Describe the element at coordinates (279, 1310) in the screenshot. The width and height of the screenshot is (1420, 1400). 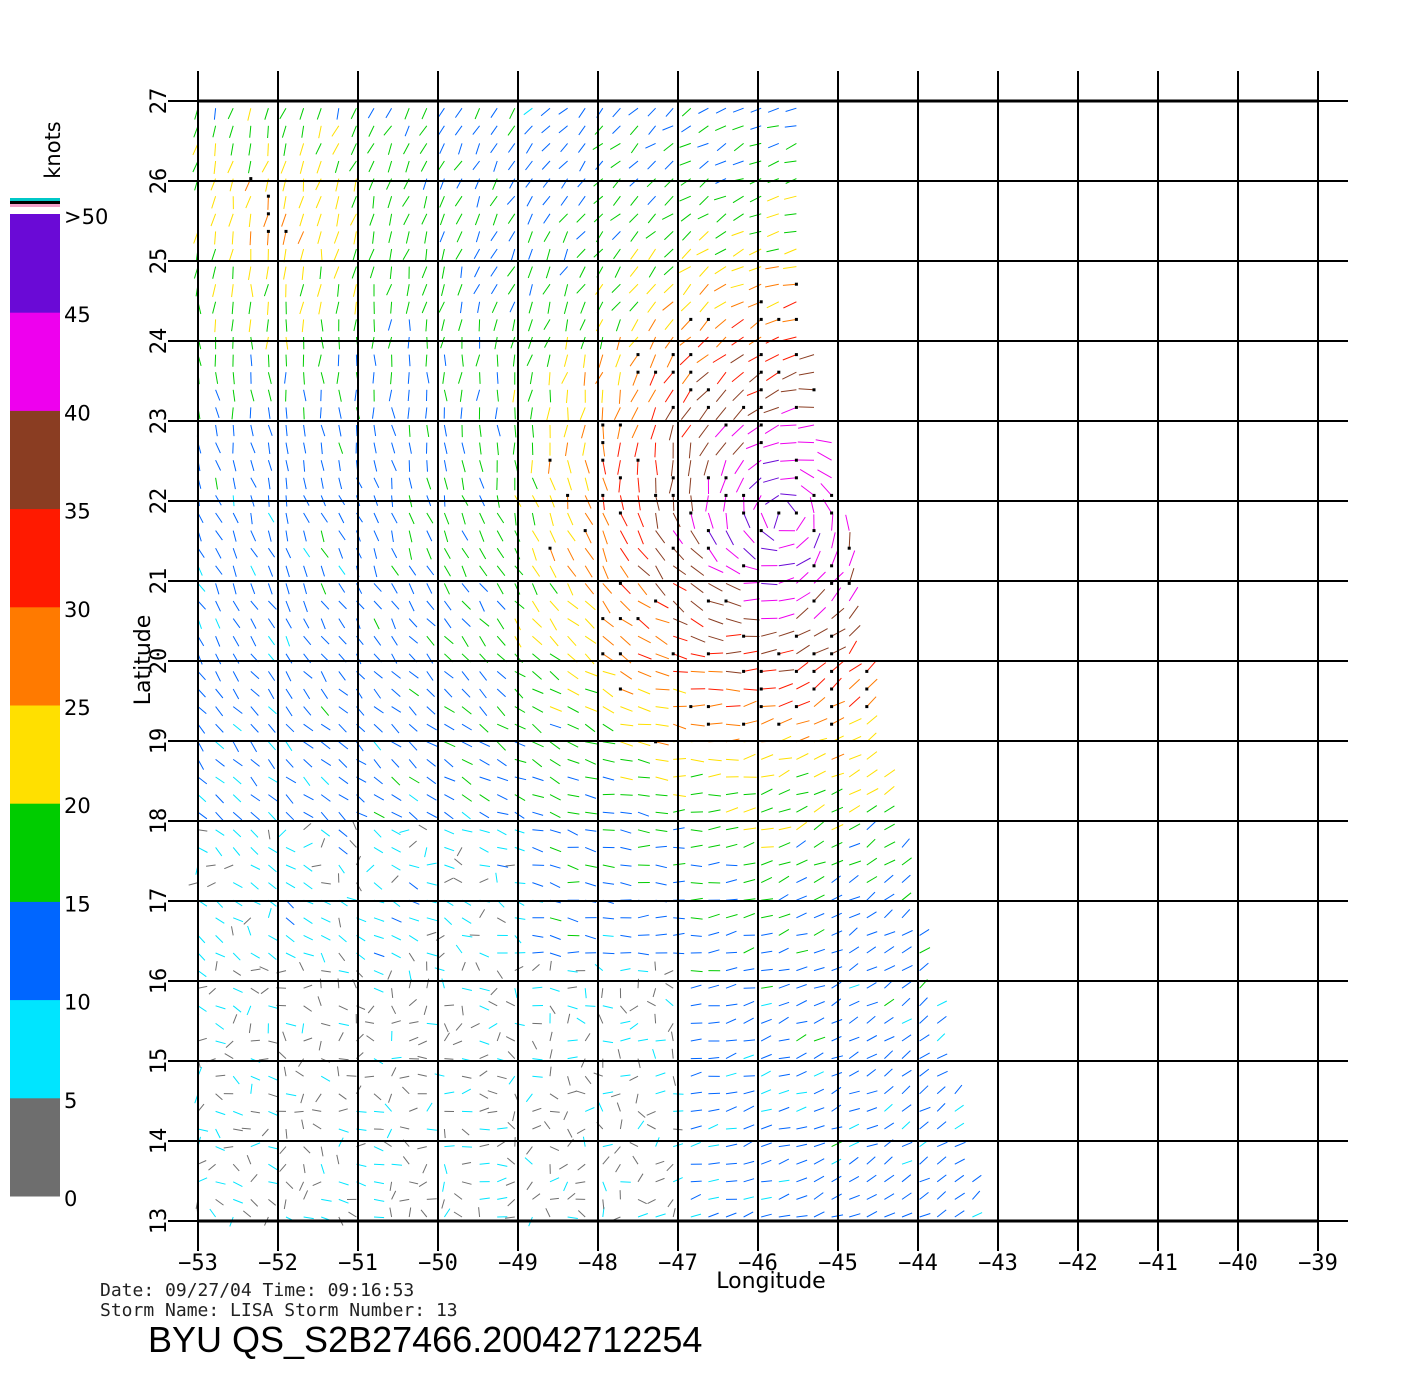
I see `storm-info-line: Storm Name: LISA Storm Number: 13` at that location.